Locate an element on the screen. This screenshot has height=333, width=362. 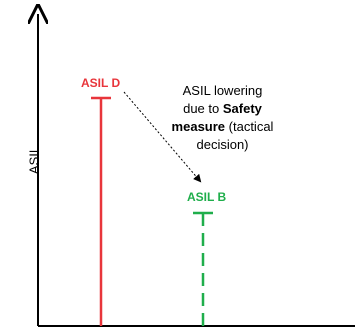
lowering-arrow is located at coordinates (162, 137).